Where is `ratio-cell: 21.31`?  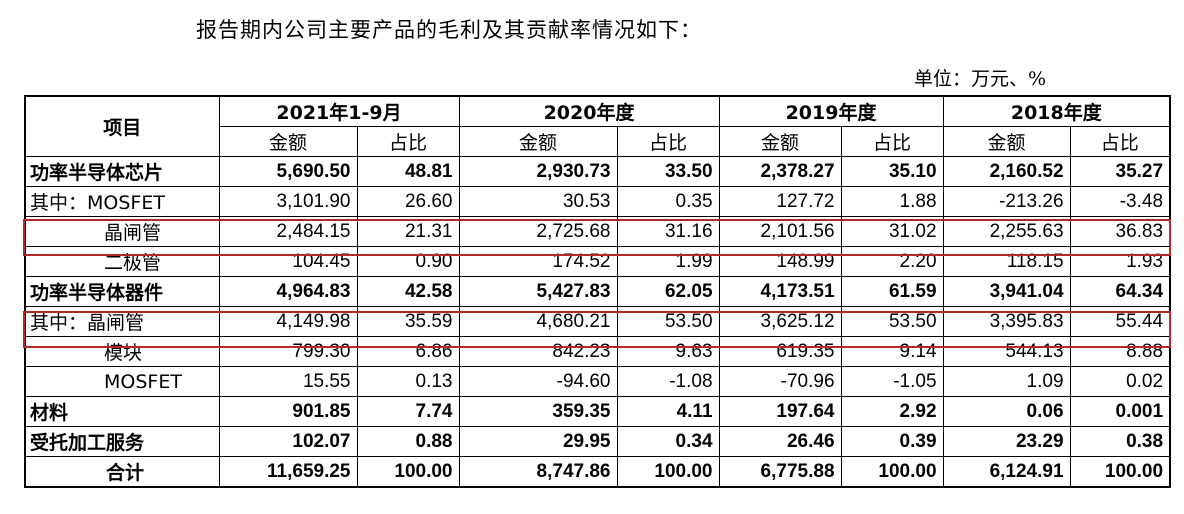
ratio-cell: 21.31 is located at coordinates (408, 231).